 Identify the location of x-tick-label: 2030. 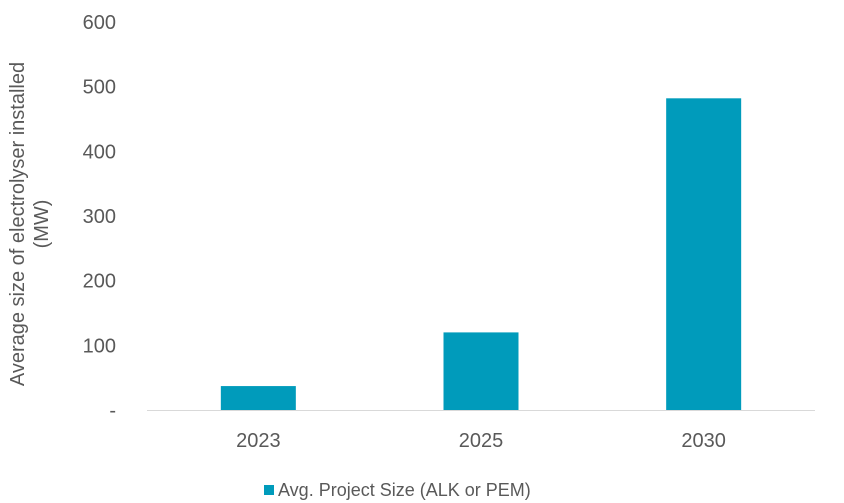
(703, 441).